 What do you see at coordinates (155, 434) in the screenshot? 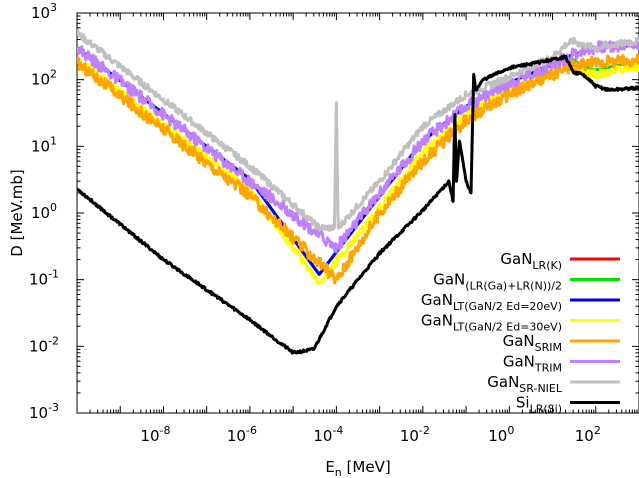
I see `x-tick-label: 10⁻⁸` at bounding box center [155, 434].